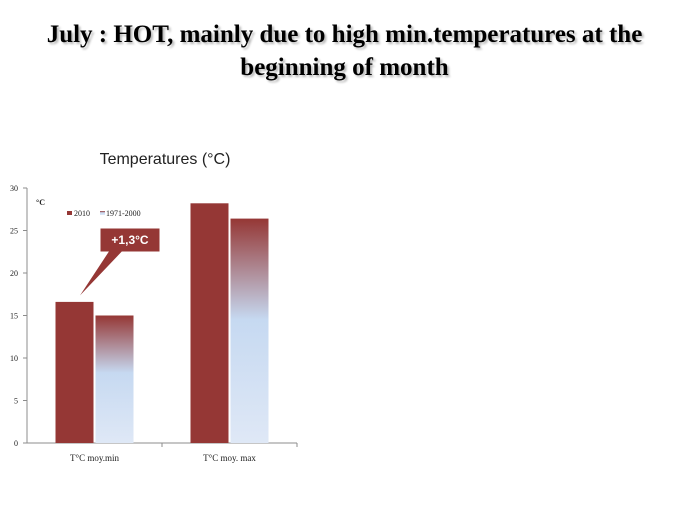  Describe the element at coordinates (16, 401) in the screenshot. I see `y-tick-label: 5` at that location.